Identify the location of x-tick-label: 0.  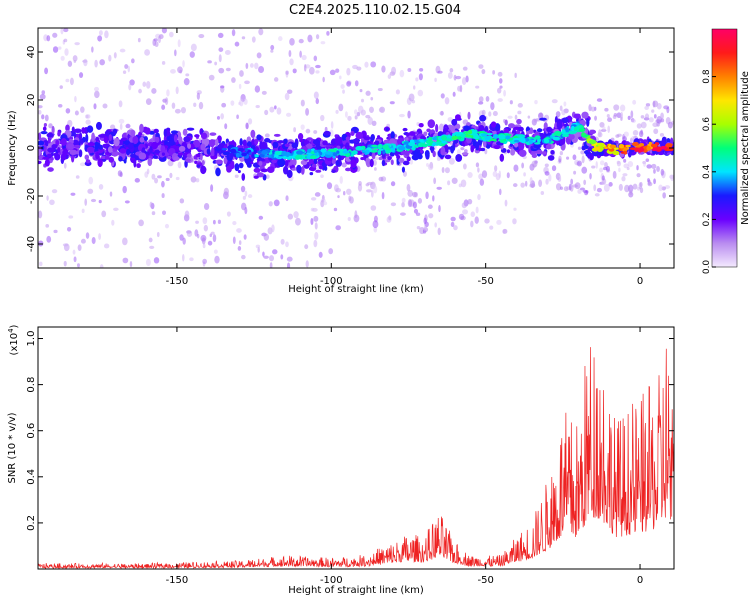
(640, 580).